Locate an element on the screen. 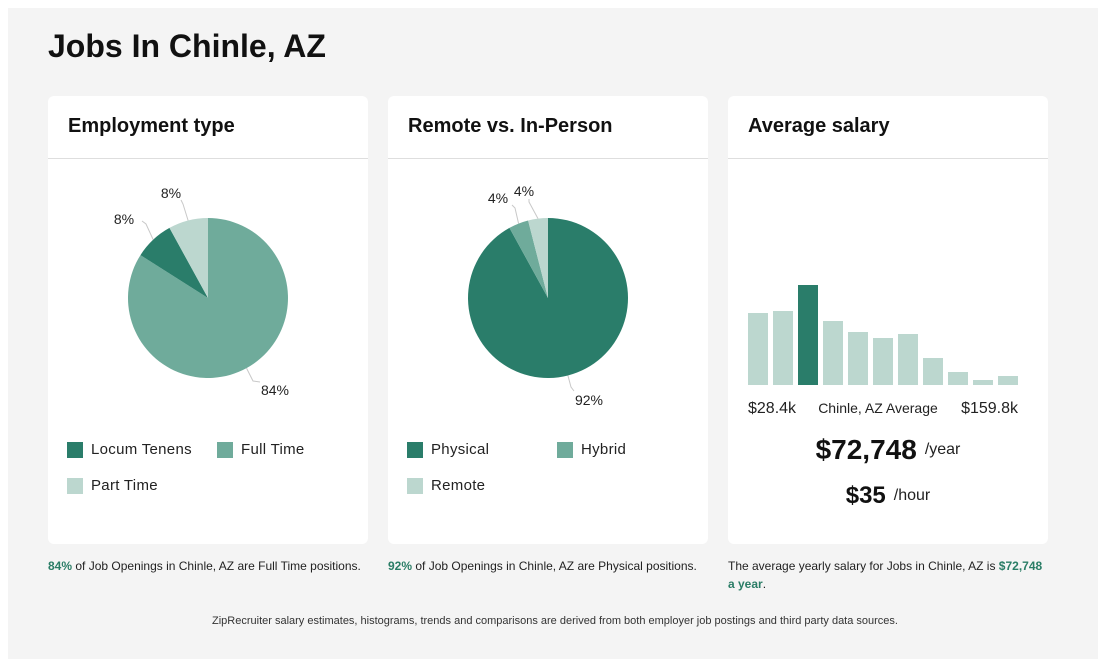  pie-label-part-time: 8% is located at coordinates (171, 193).